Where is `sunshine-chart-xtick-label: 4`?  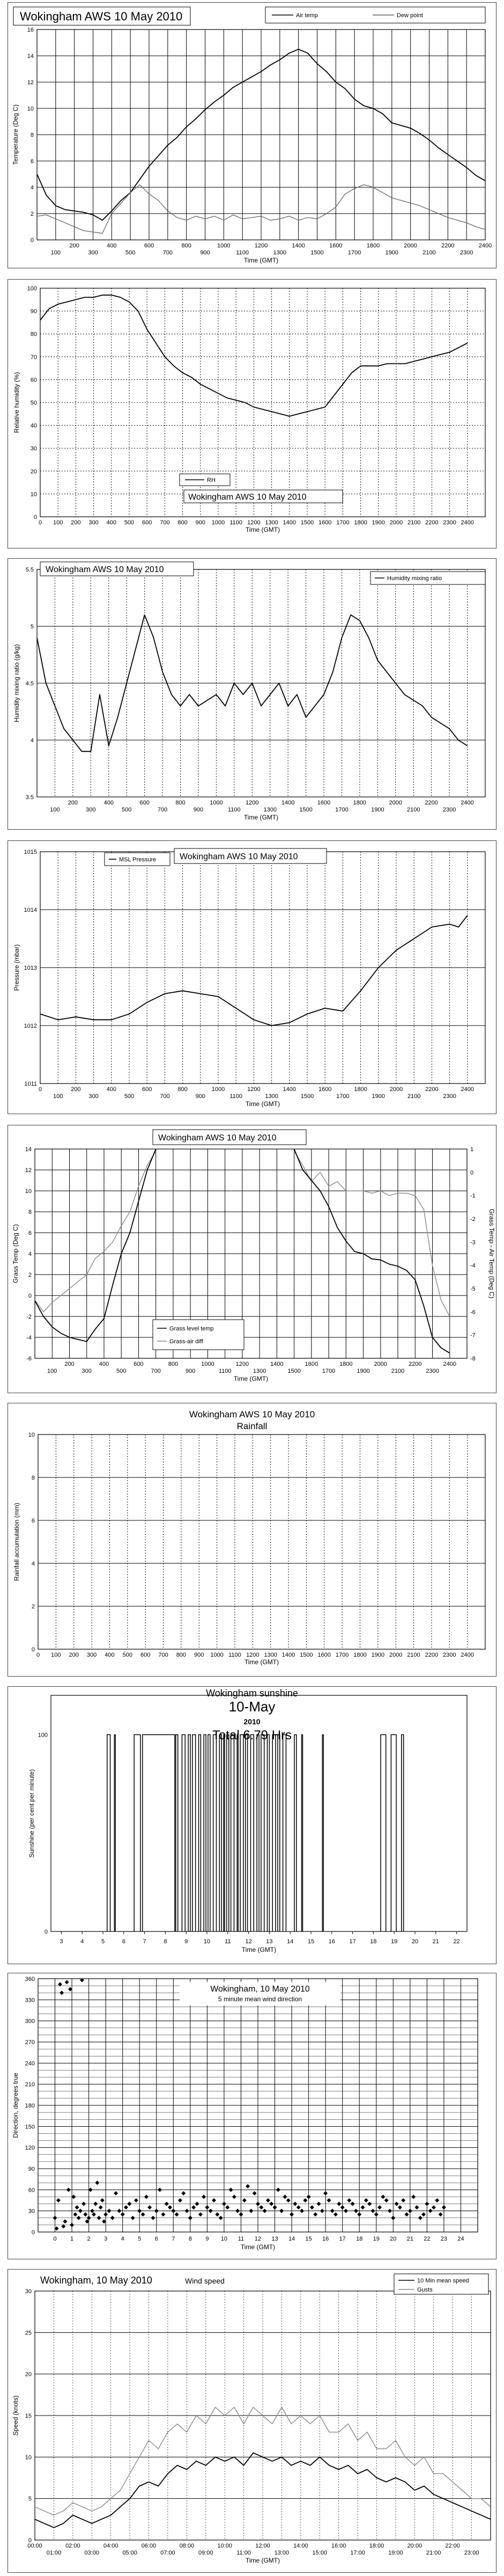 sunshine-chart-xtick-label: 4 is located at coordinates (82, 1941).